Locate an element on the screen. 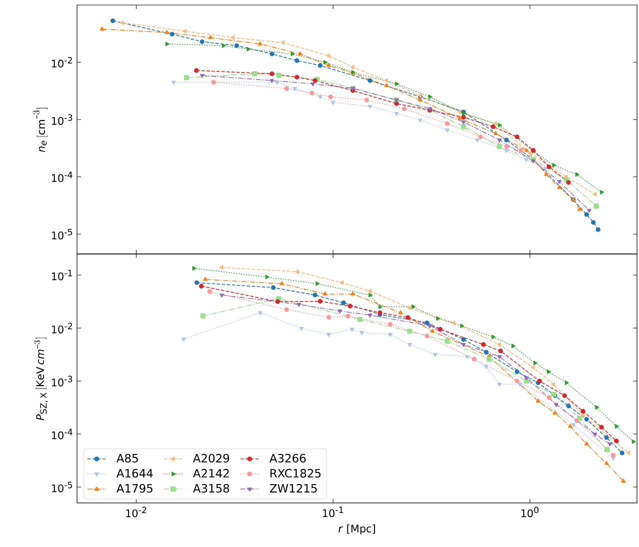 The height and width of the screenshot is (547, 639). legend-label: A1644 is located at coordinates (134, 473).